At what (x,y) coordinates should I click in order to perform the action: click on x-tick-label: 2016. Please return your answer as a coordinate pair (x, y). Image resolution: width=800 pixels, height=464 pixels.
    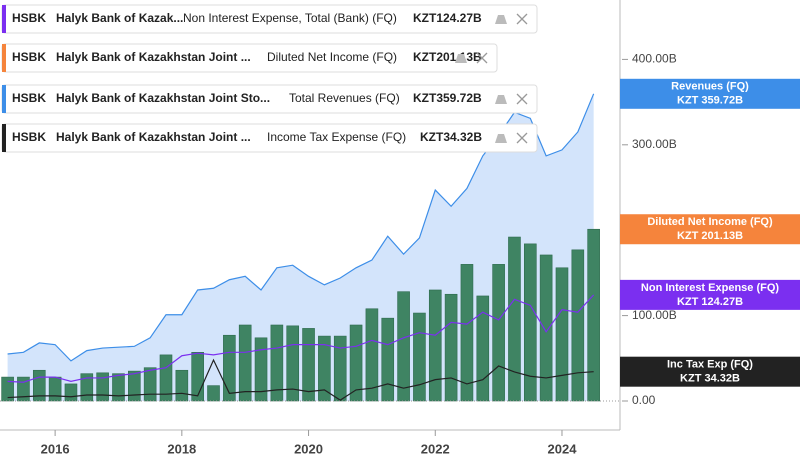
    Looking at the image, I should click on (55, 448).